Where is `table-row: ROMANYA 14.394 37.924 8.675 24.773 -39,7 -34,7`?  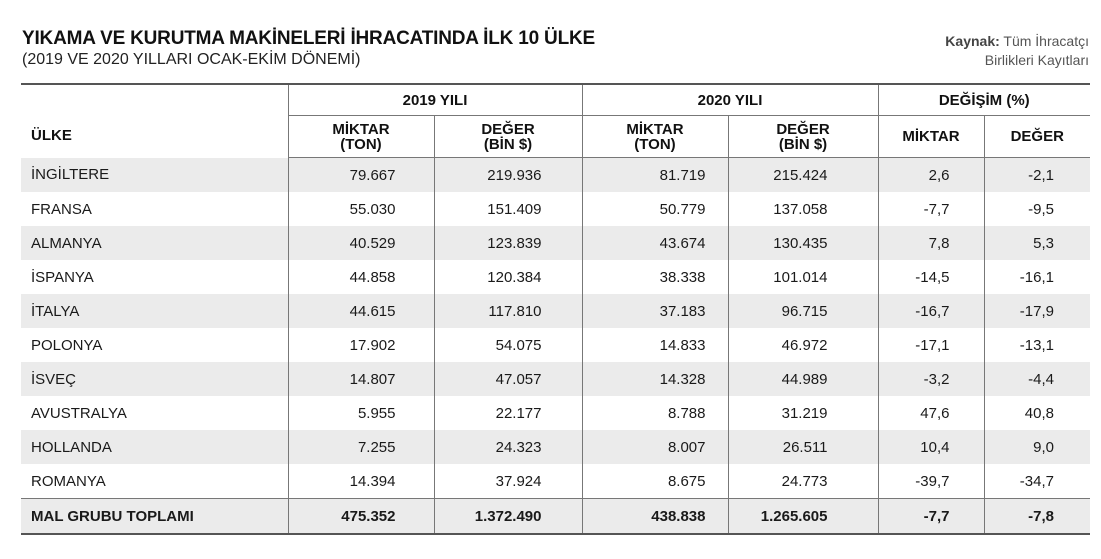
table-row: ROMANYA 14.394 37.924 8.675 24.773 -39,7 -34,7 is located at coordinates (555, 481).